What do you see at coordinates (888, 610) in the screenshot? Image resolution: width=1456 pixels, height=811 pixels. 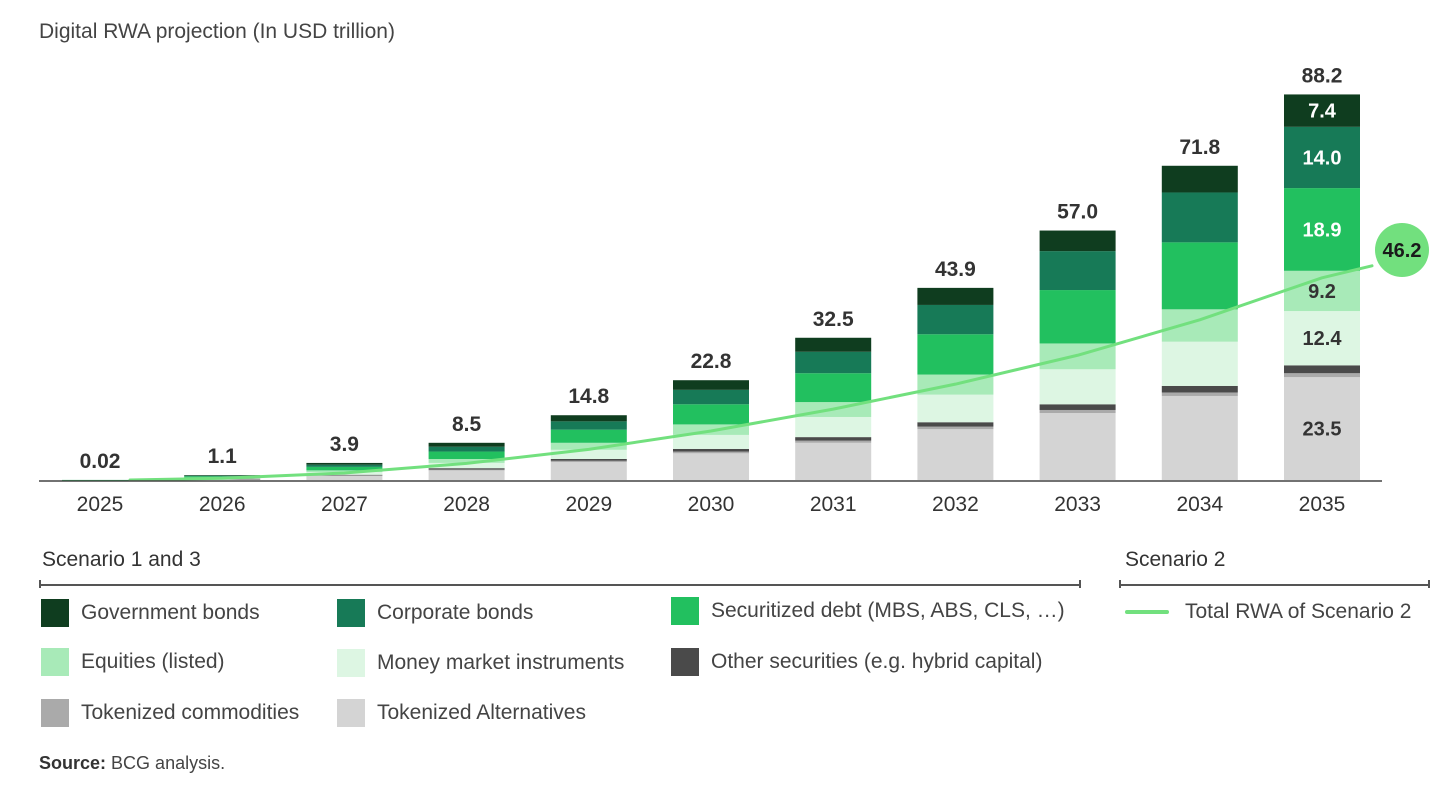 I see `legend-label: Securitized debt (MBS, ABS, CLS, …)` at bounding box center [888, 610].